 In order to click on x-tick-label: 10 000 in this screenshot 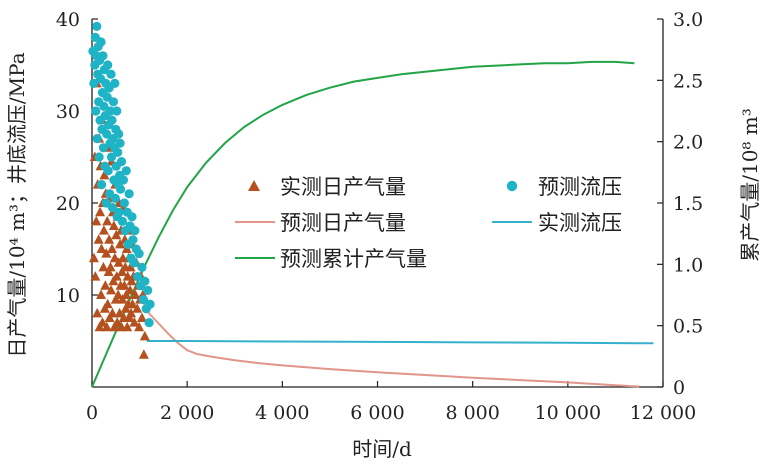, I will do `click(568, 413)`.